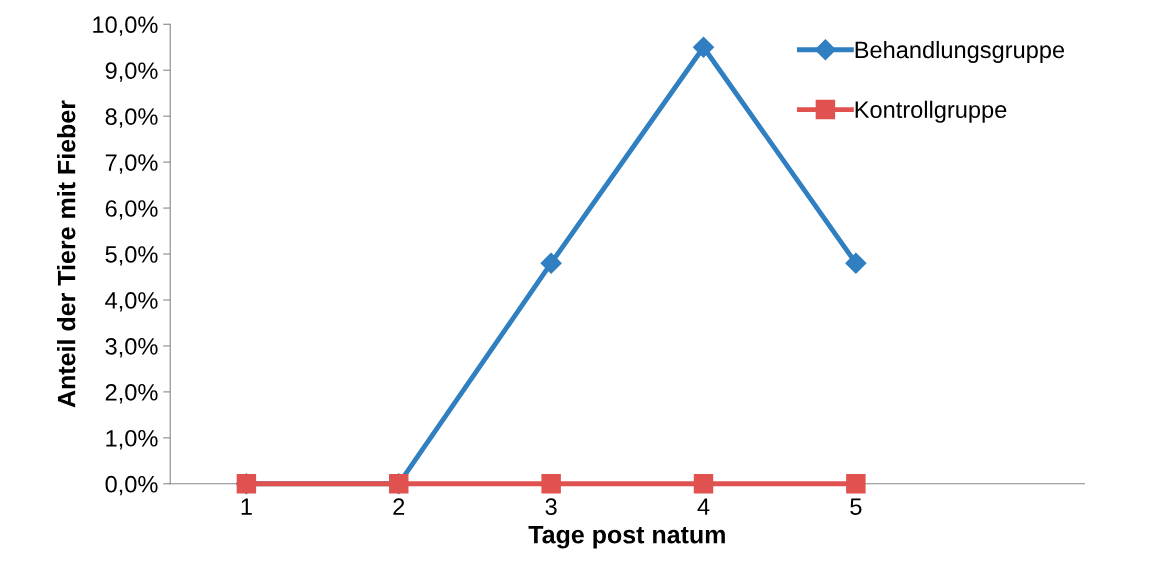 This screenshot has height=578, width=1150. Describe the element at coordinates (66, 254) in the screenshot. I see `y-axis-title: Anteil der Tiere mit Fieber` at that location.